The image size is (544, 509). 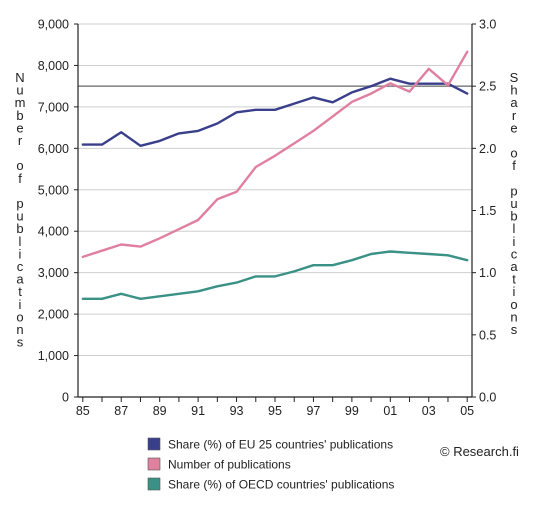 I want to click on right-tick-label: 1.0, so click(x=487, y=273).